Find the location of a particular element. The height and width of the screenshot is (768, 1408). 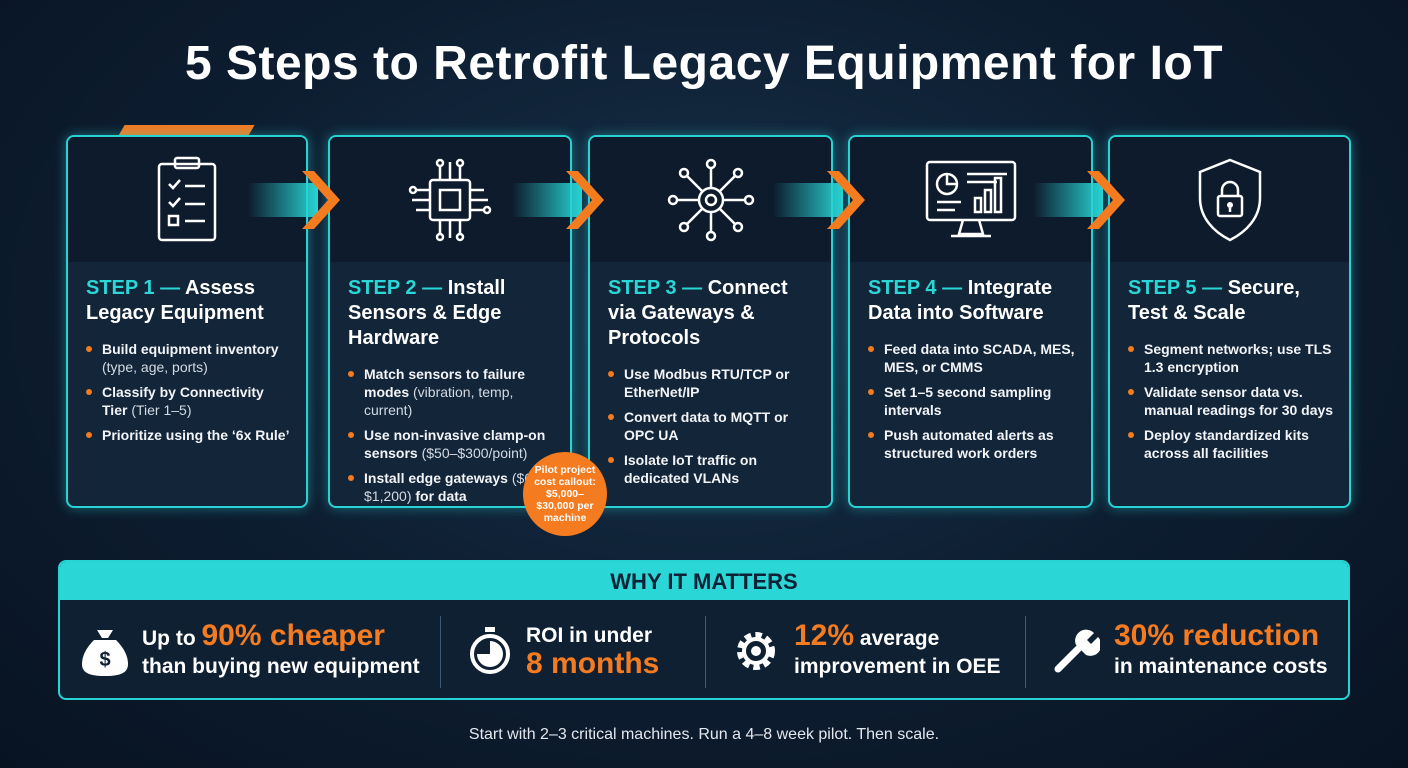

bullet-text: (vibration, temp, current) is located at coordinates (439, 401).